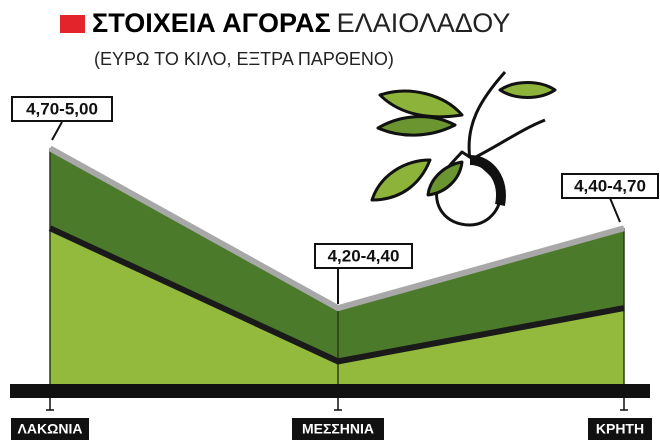 This screenshot has height=442, width=660. What do you see at coordinates (72, 24) in the screenshot?
I see `title-marker` at bounding box center [72, 24].